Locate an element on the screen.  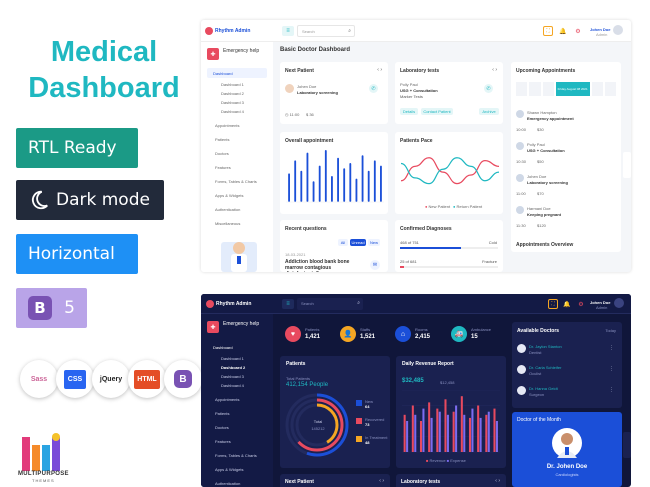
promo-title: Medical Dashboard is located at coordinates (104, 70).